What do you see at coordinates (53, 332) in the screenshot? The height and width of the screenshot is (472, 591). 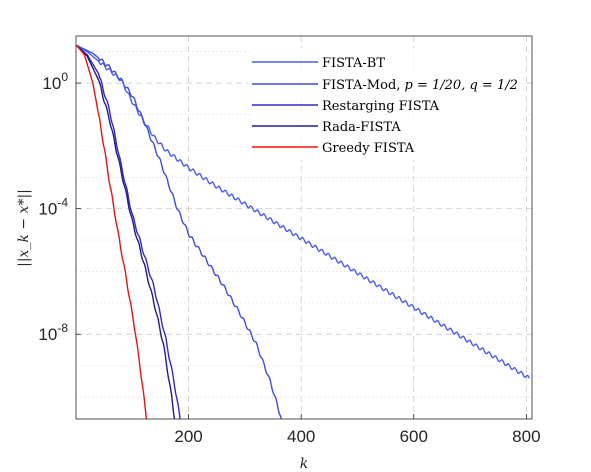 I see `y-tick-label: 10⁻⁸` at bounding box center [53, 332].